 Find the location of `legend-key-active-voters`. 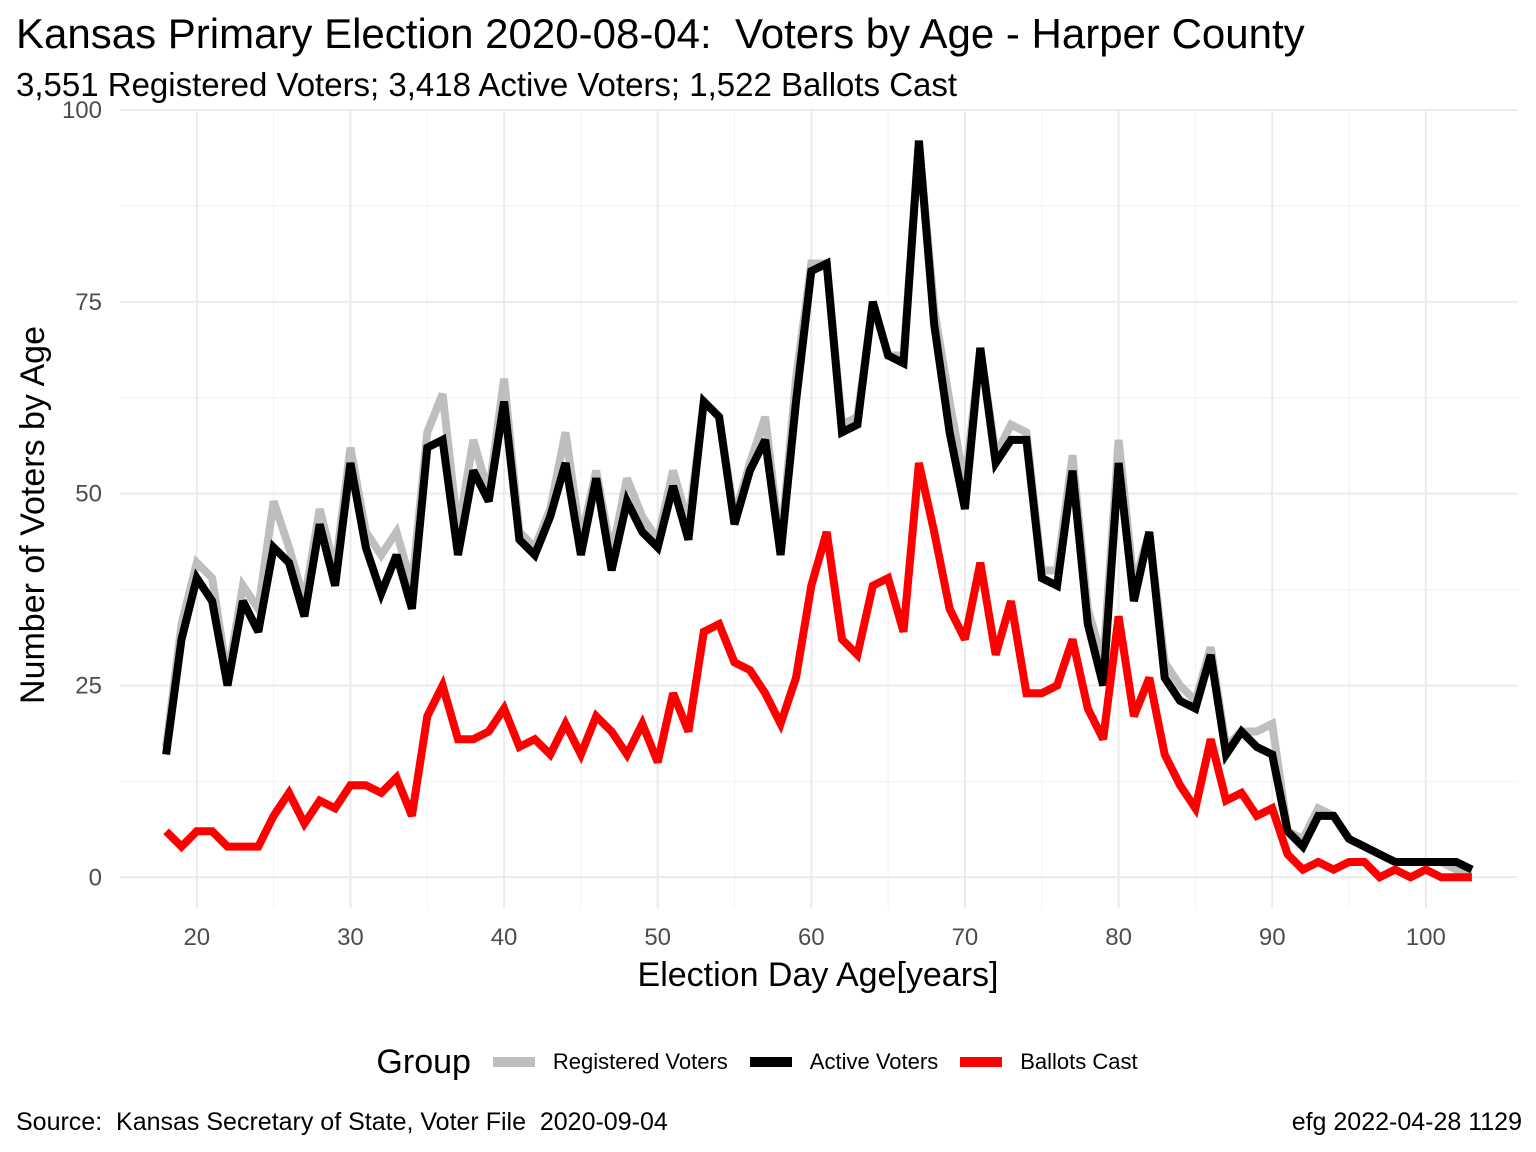

legend-key-active-voters is located at coordinates (770, 1062).